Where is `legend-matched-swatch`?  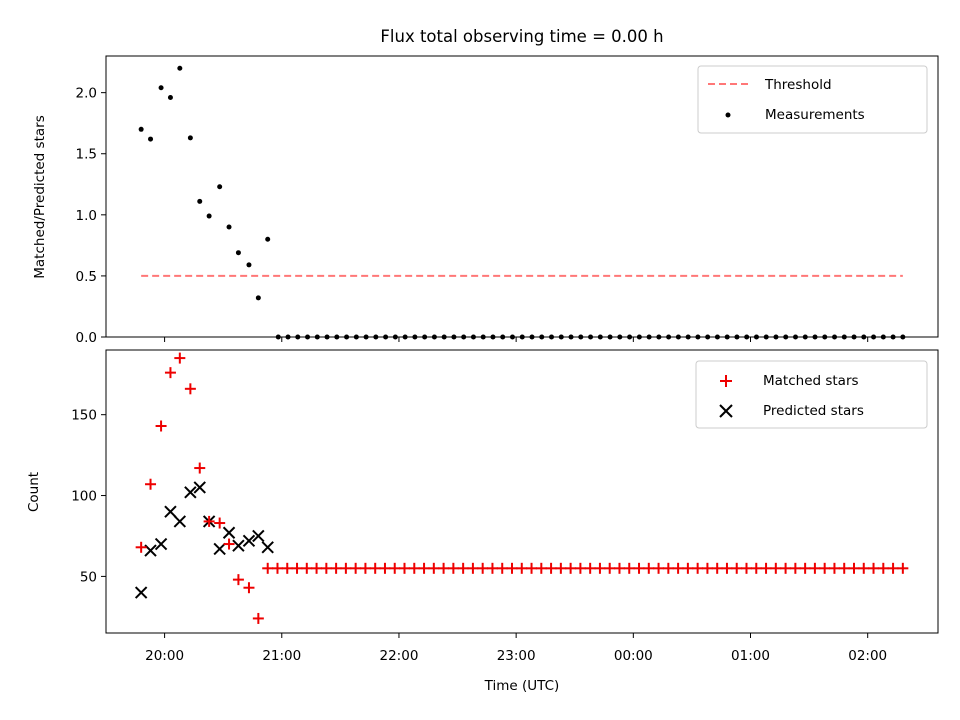 legend-matched-swatch is located at coordinates (726, 381).